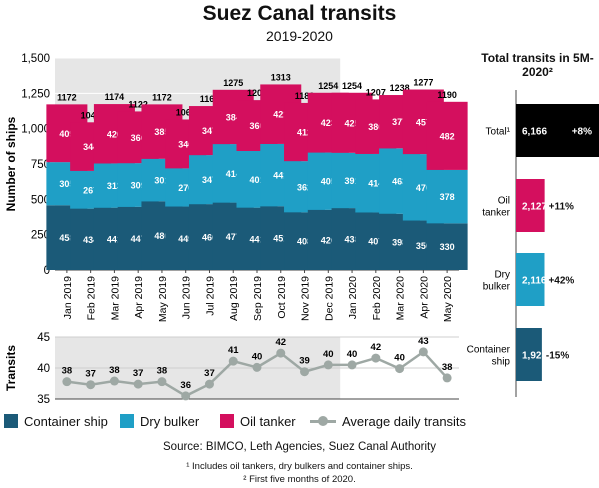  What do you see at coordinates (400, 88) in the screenshot?
I see `bar-total-label: 1238` at bounding box center [400, 88].